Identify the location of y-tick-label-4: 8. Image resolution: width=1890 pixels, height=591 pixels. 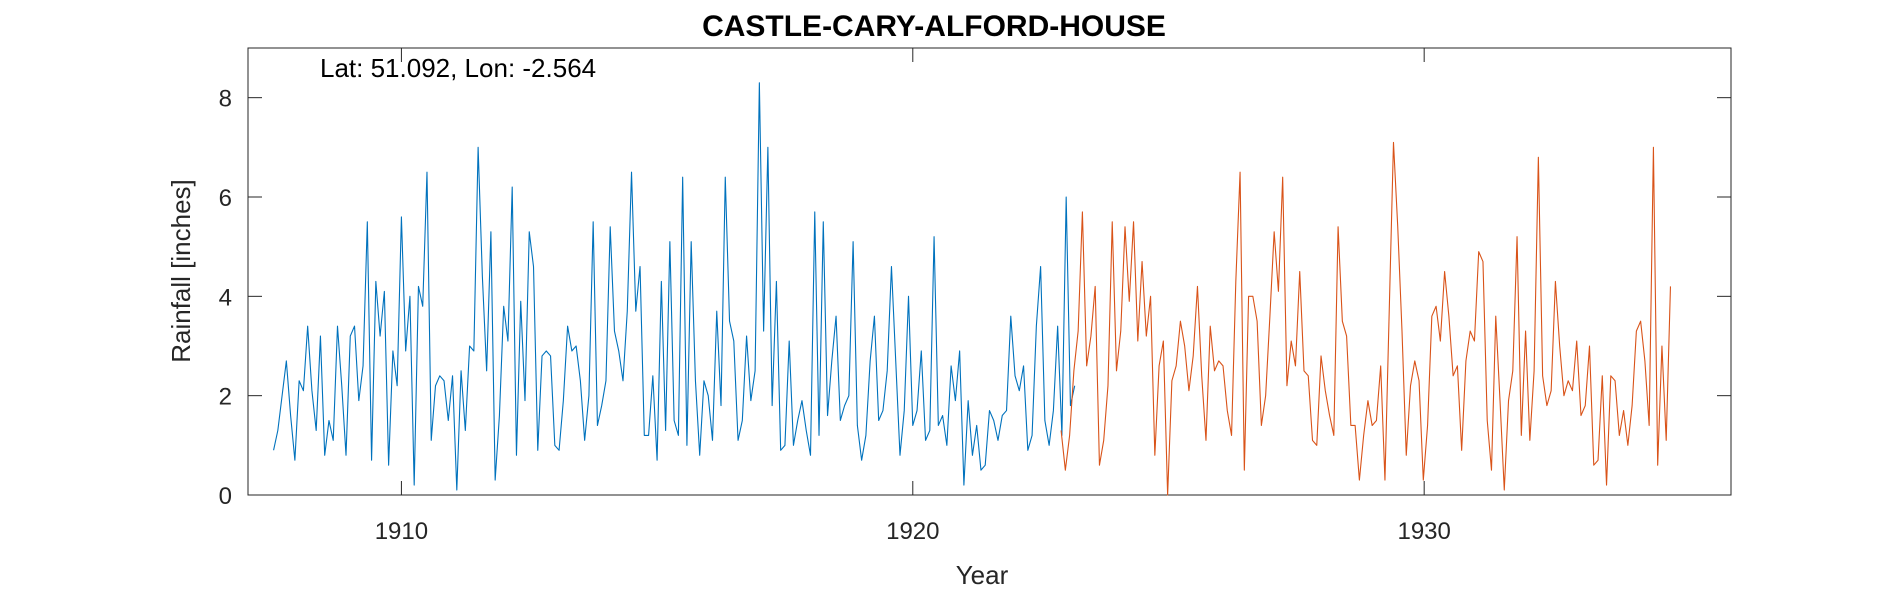
(225, 99).